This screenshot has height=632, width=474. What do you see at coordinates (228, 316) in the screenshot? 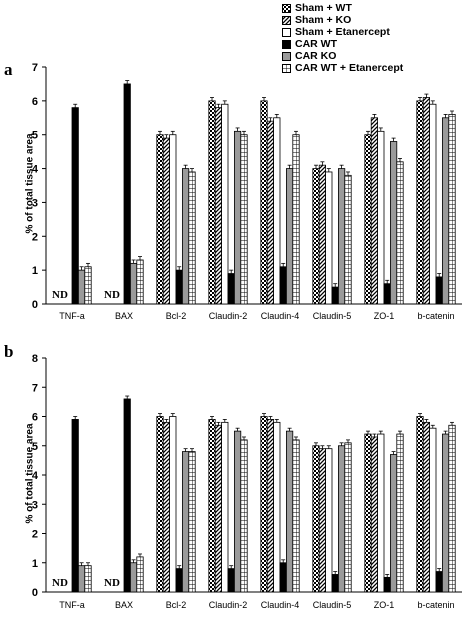
I see `category-tick-label: Claudin-2` at bounding box center [228, 316].